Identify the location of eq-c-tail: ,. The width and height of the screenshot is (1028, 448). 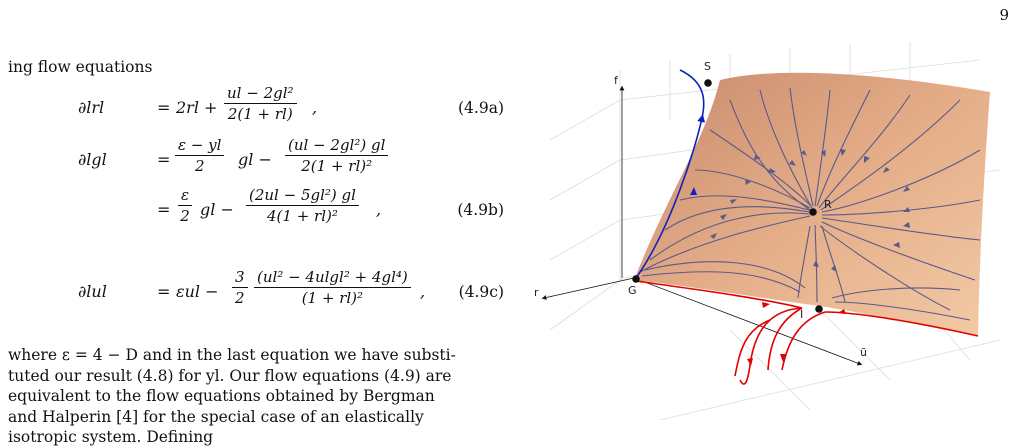
(423, 291).